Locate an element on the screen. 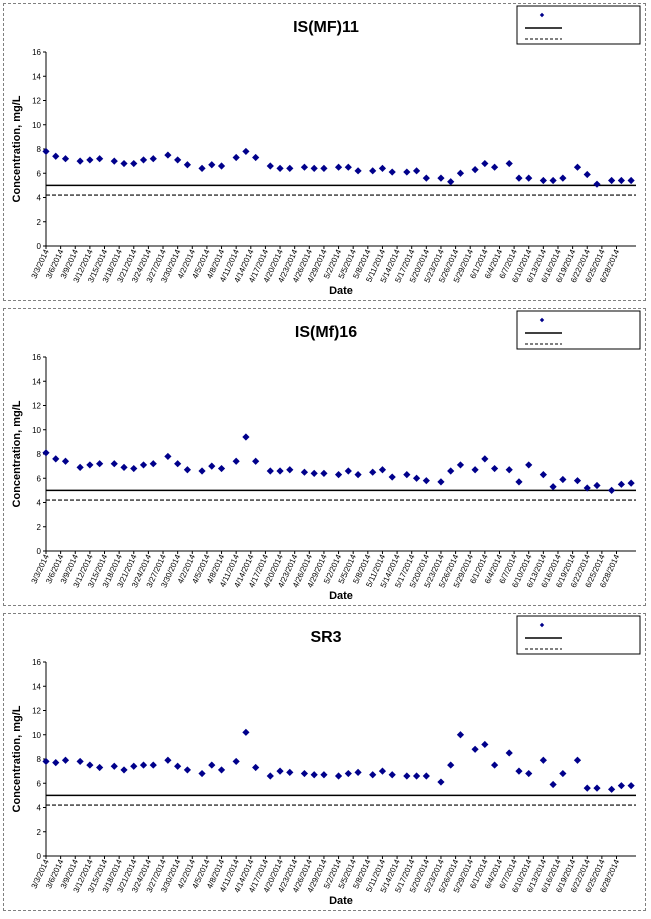  y-tick-label: 2 is located at coordinates (39, 832).